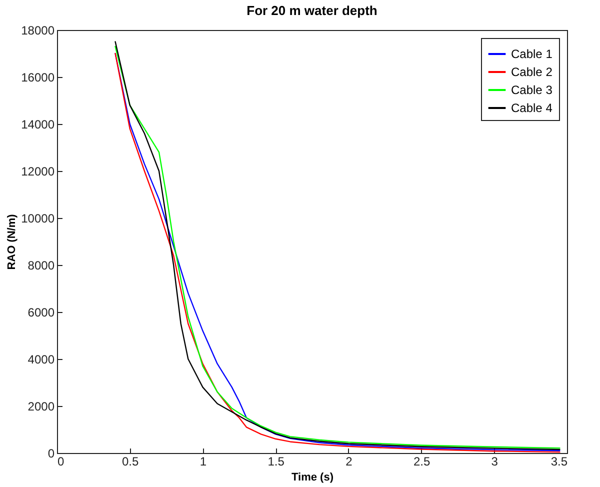 This screenshot has height=487, width=600. I want to click on x-tick-label: 0.5, so click(131, 461).